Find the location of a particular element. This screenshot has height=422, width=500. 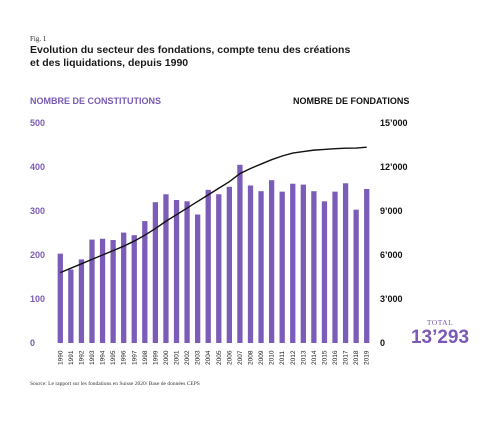

right-tick-label: 15’000 is located at coordinates (394, 123).